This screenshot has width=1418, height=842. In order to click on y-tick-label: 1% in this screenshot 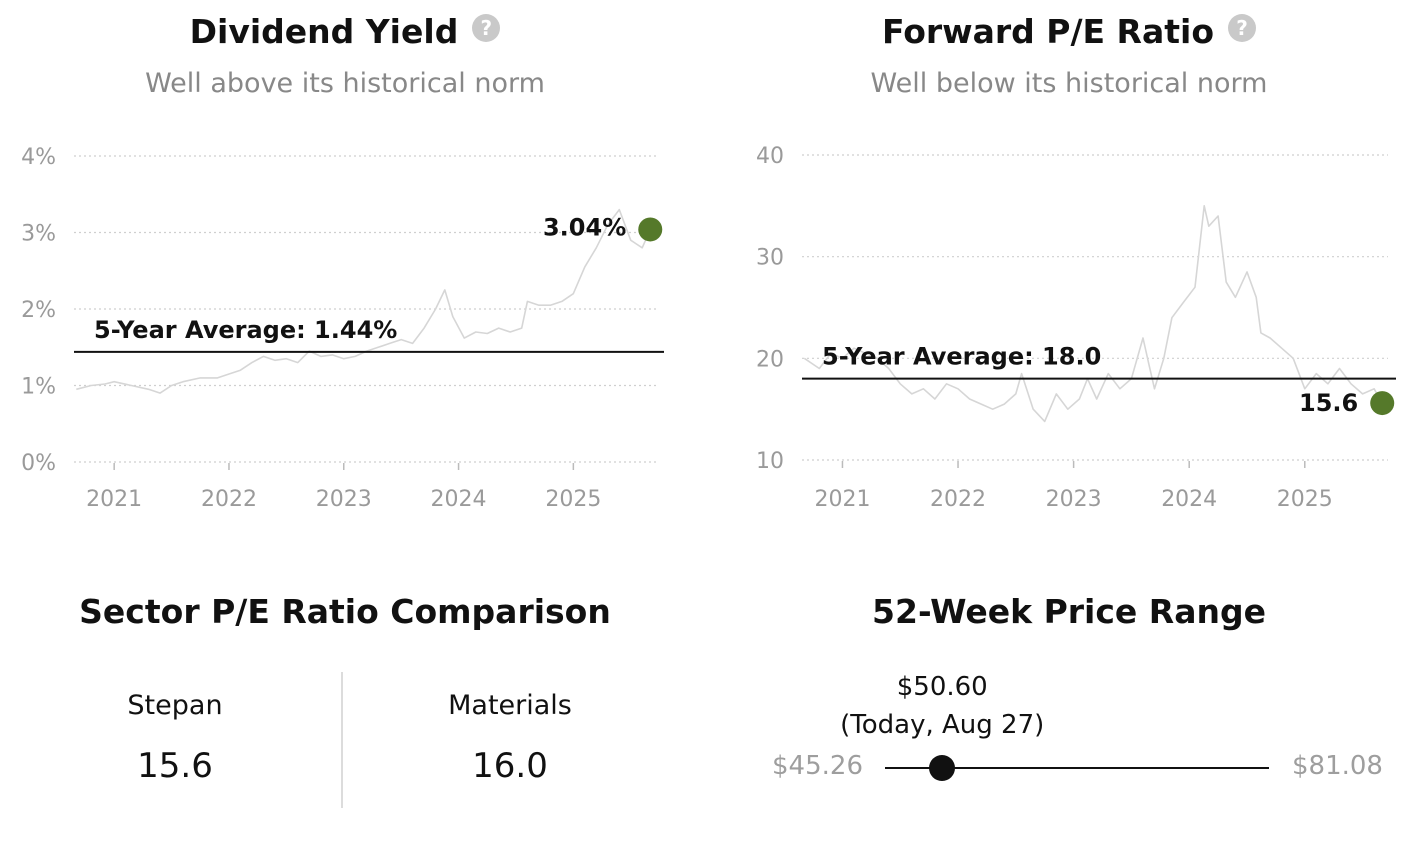, I will do `click(38, 387)`.